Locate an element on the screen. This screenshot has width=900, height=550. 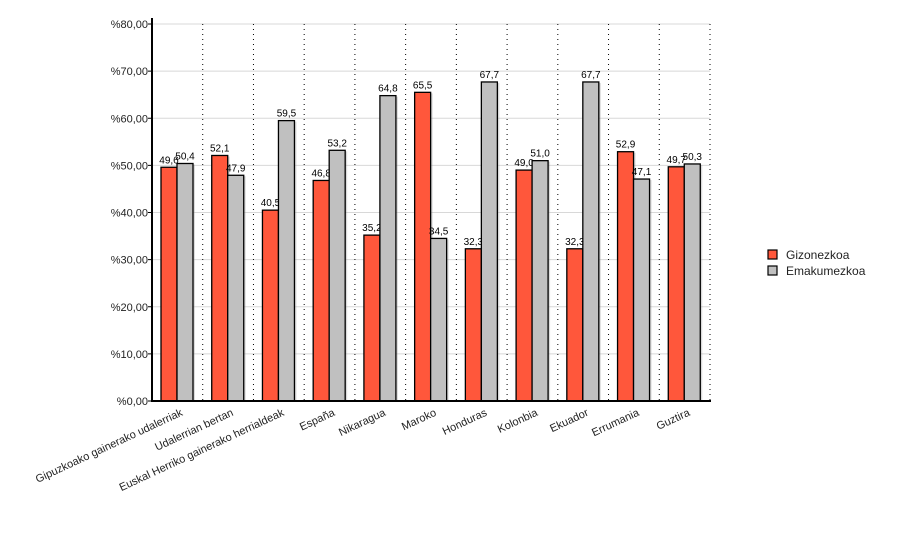
y-tick-label: %70,00 is located at coordinates (129, 72).